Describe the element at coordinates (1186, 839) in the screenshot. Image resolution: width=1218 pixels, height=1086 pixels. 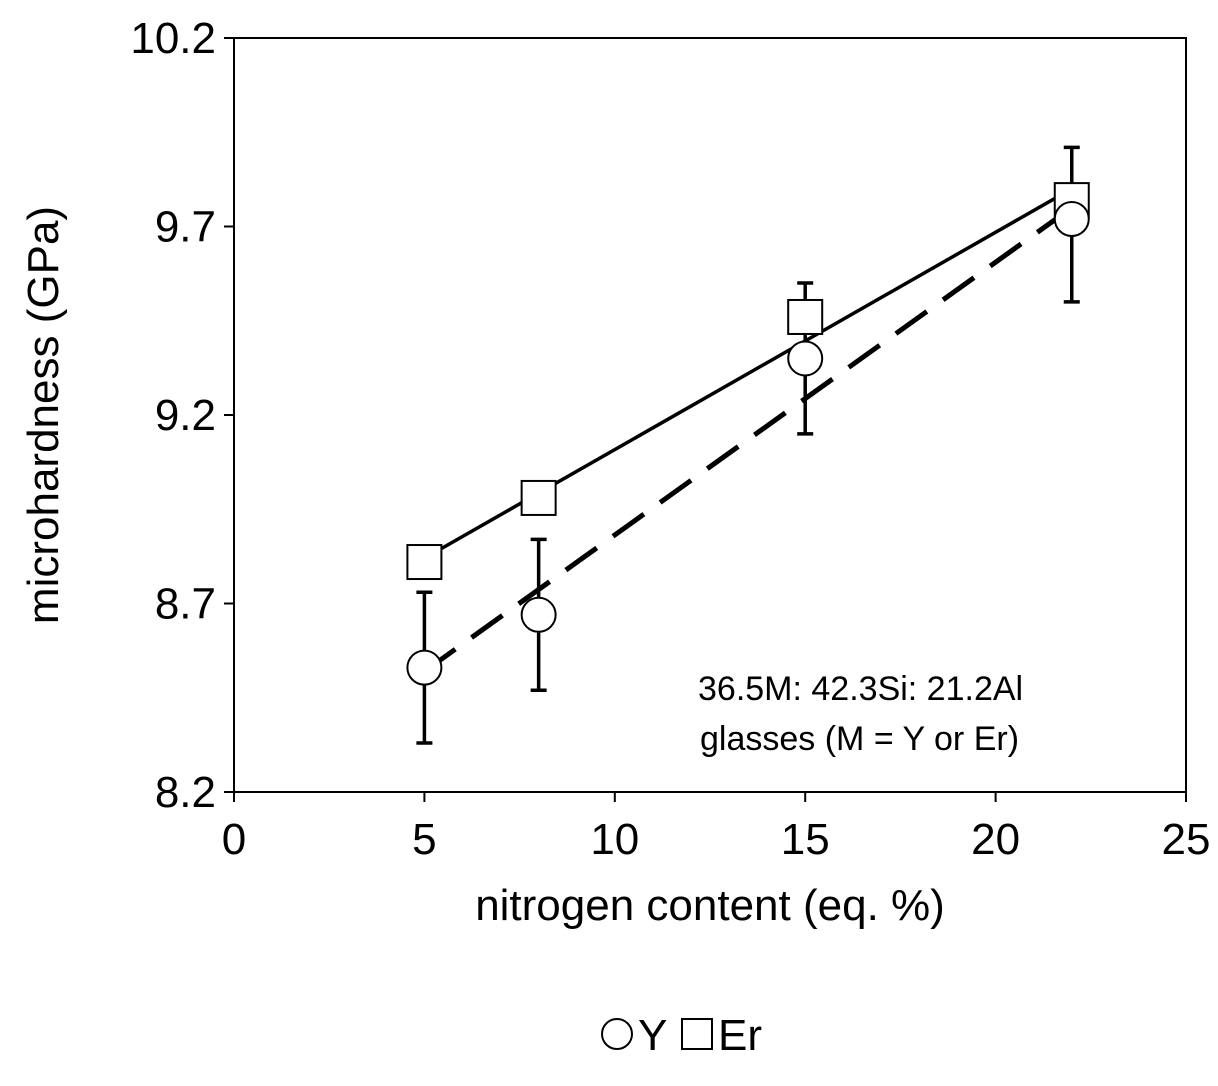
I see `x-tick-label: 25` at that location.